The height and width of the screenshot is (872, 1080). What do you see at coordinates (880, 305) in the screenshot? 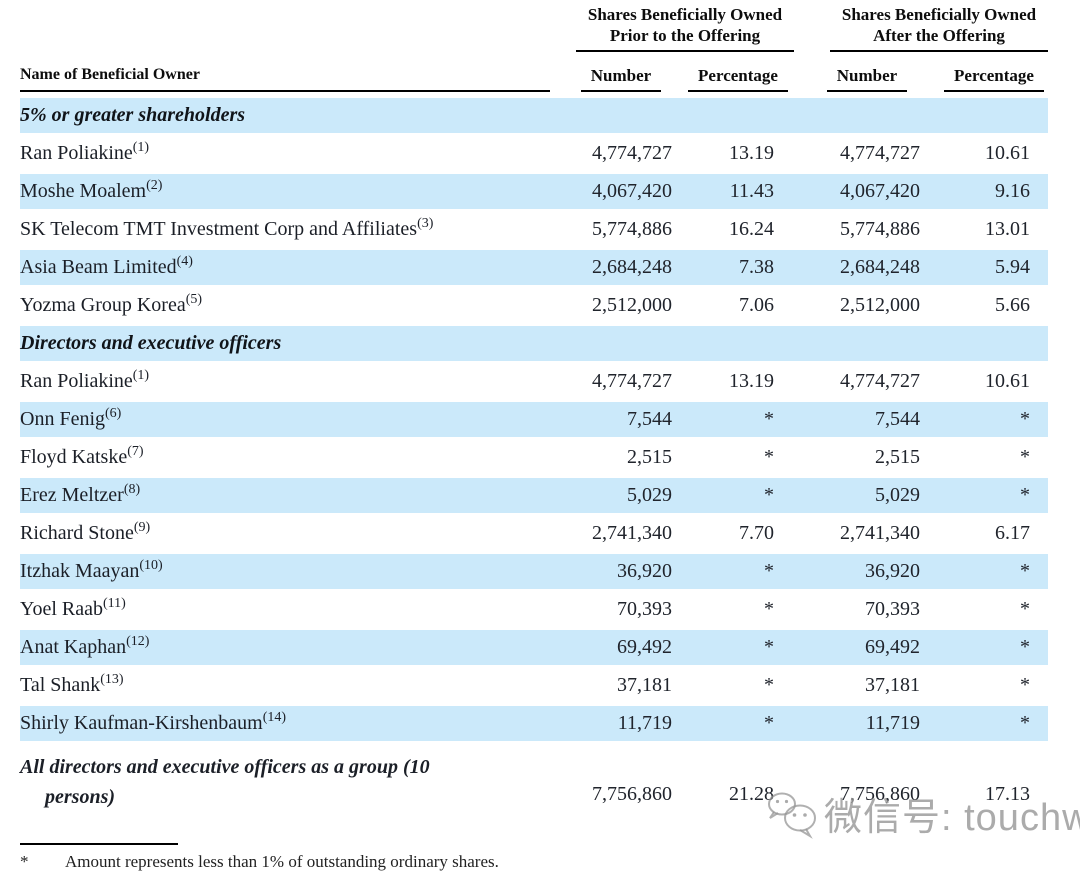
I see `after-number-cell: 2,512,000` at bounding box center [880, 305].